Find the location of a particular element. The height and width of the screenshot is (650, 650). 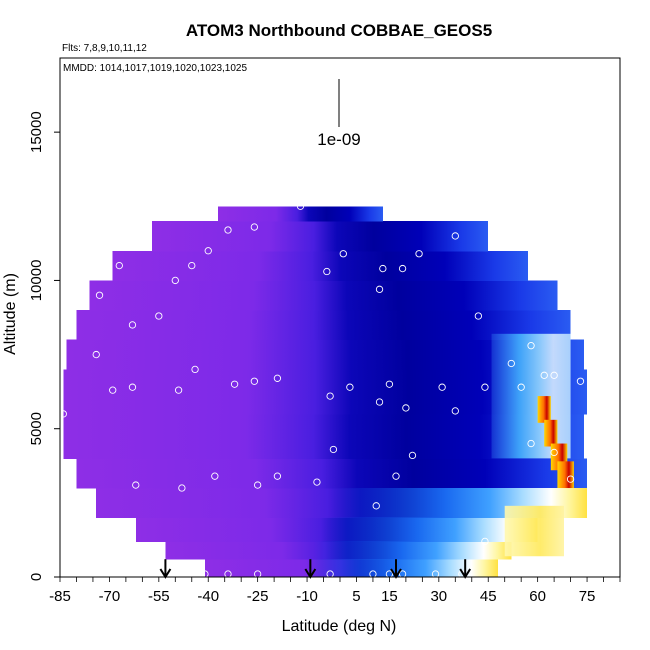

arrows is located at coordinates (315, 569).